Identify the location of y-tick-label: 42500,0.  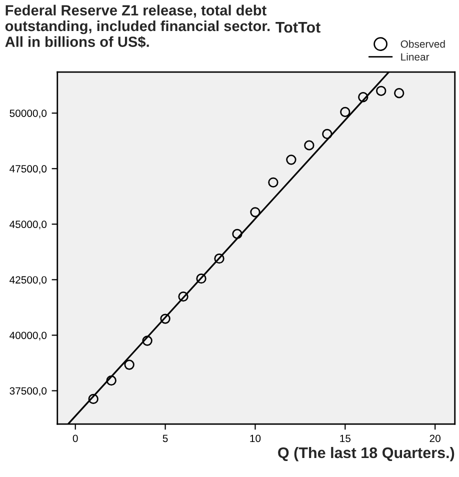
(28, 280).